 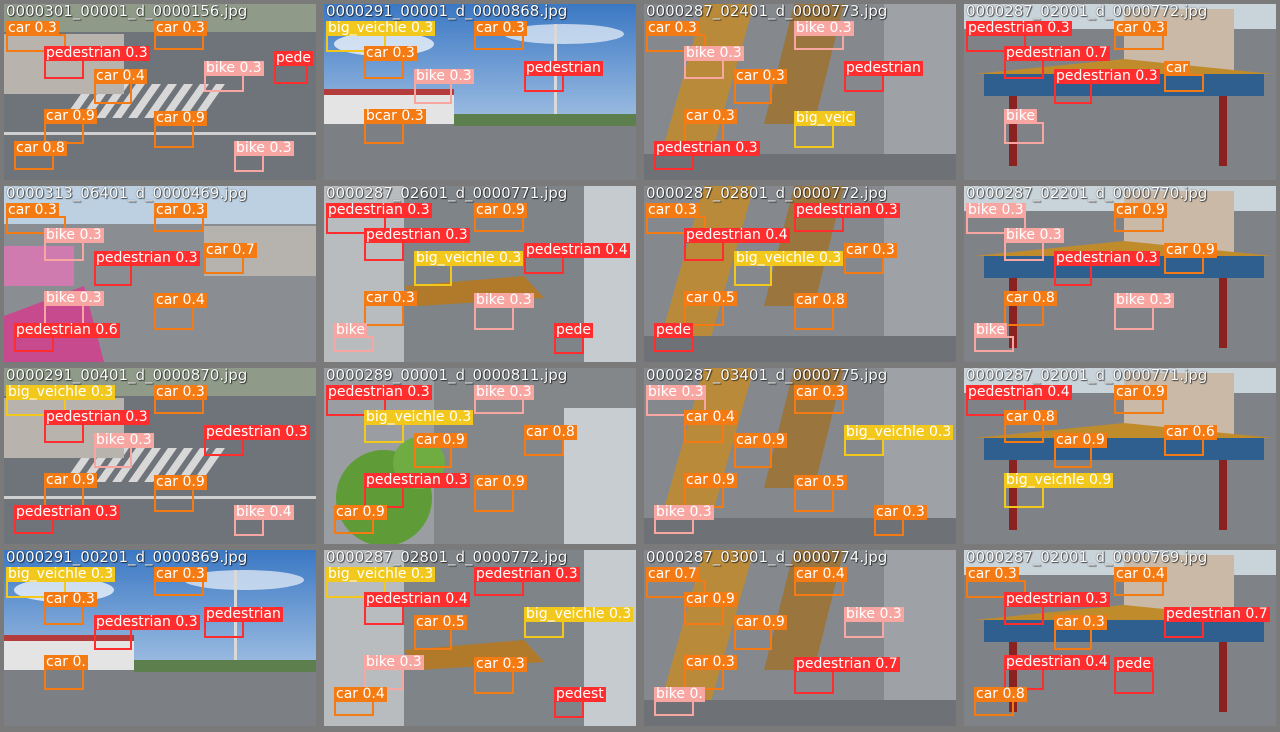 I want to click on detection-box-bike: bike 0.4, so click(x=264, y=520).